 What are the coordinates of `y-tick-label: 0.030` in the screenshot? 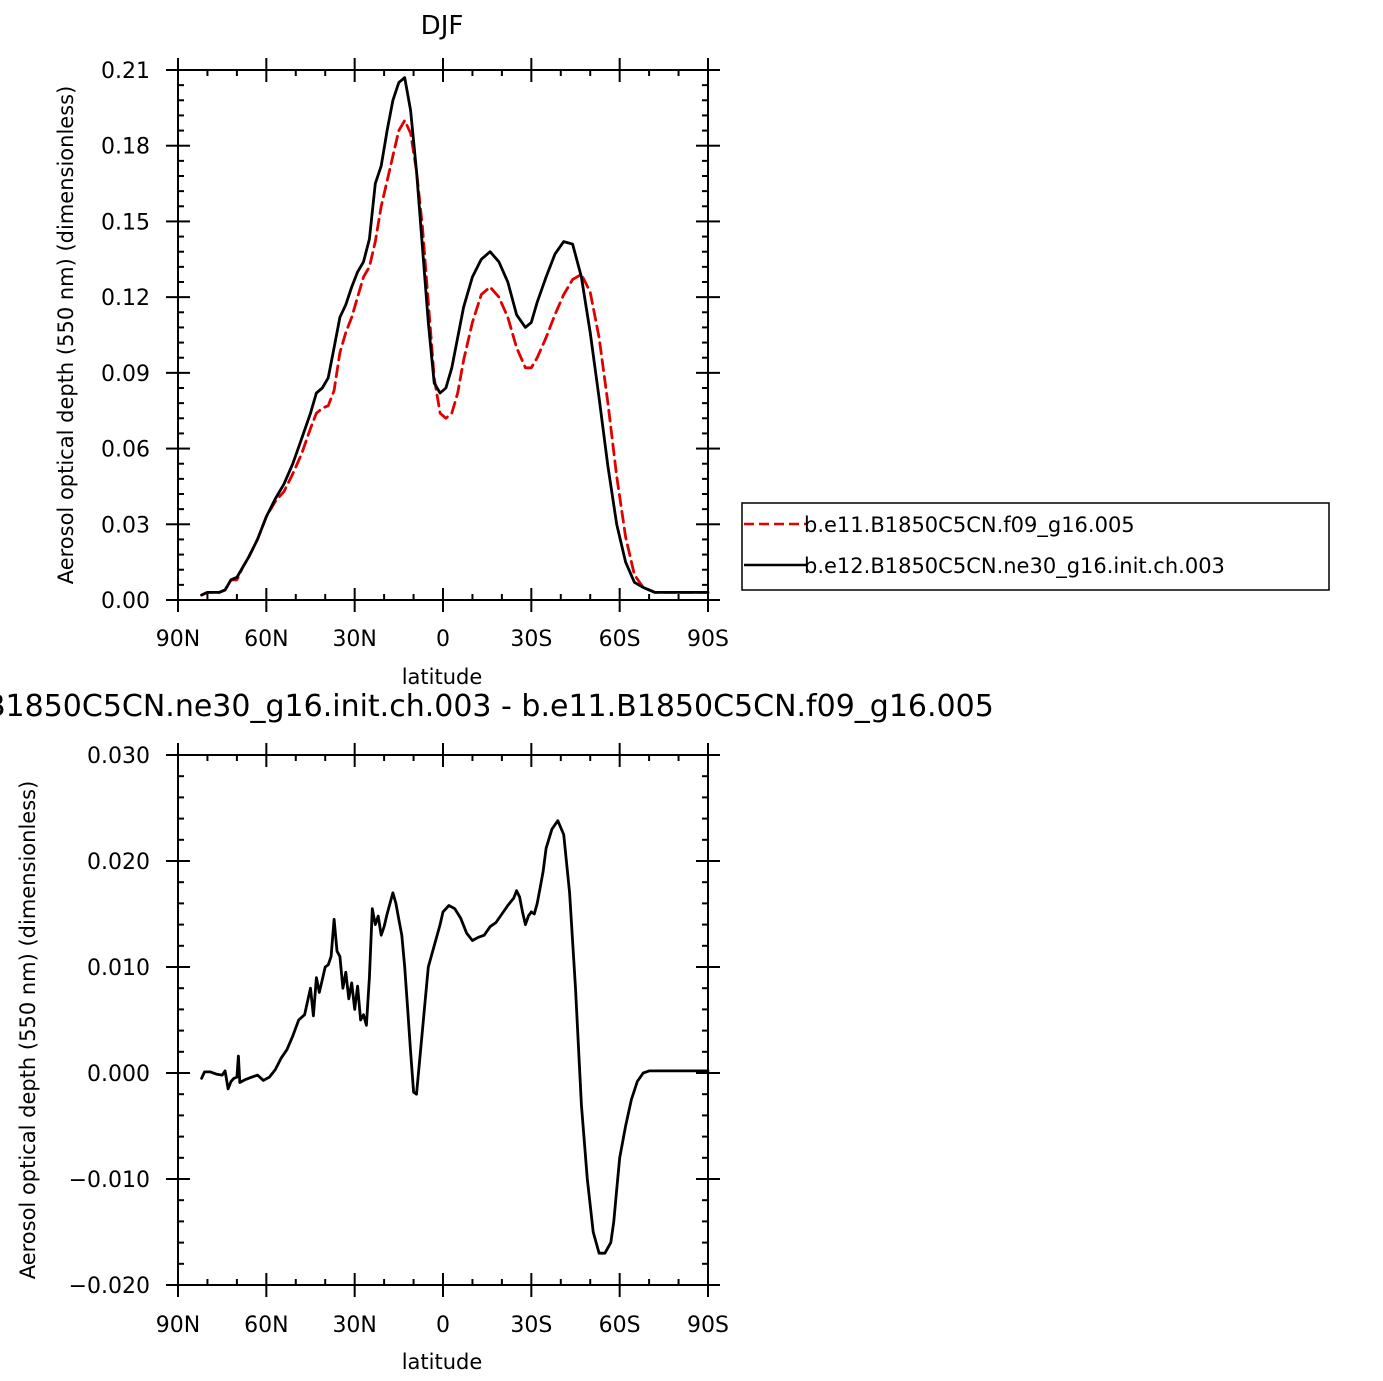 It's located at (118, 756).